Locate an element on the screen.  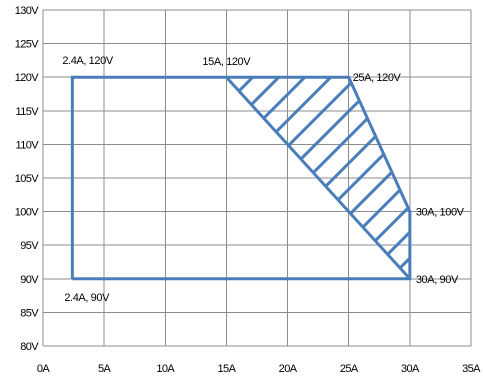
y-tick-label: 100V is located at coordinates (27, 213).